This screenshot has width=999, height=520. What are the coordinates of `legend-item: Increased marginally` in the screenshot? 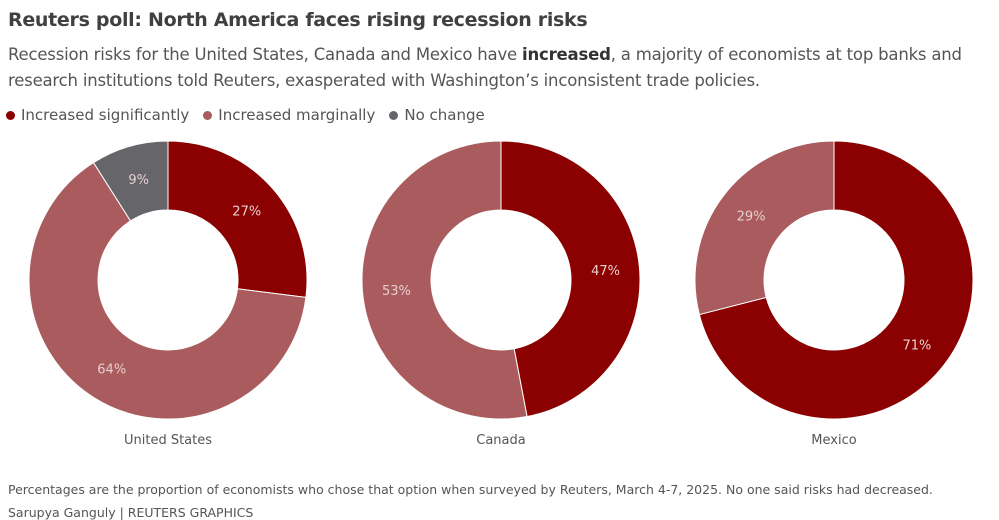 It's located at (289, 115).